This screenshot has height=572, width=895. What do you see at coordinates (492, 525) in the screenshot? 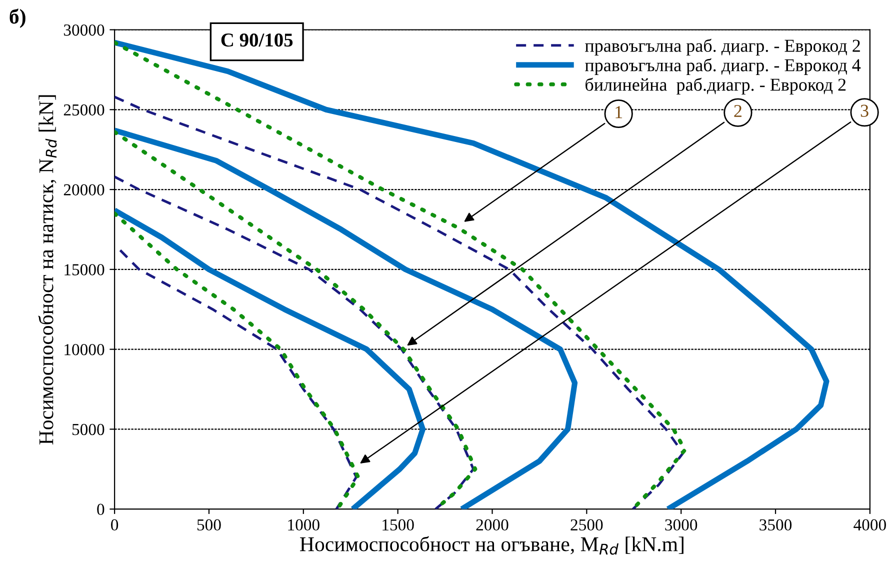
I see `x-tick-label: 2000` at bounding box center [492, 525].